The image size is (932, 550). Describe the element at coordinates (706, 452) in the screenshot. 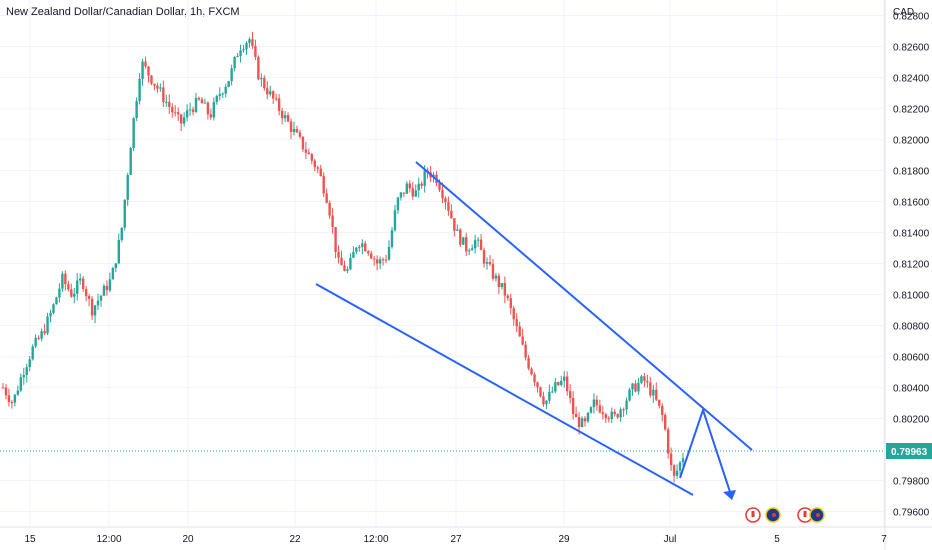

I see `projected-move-arrow` at that location.